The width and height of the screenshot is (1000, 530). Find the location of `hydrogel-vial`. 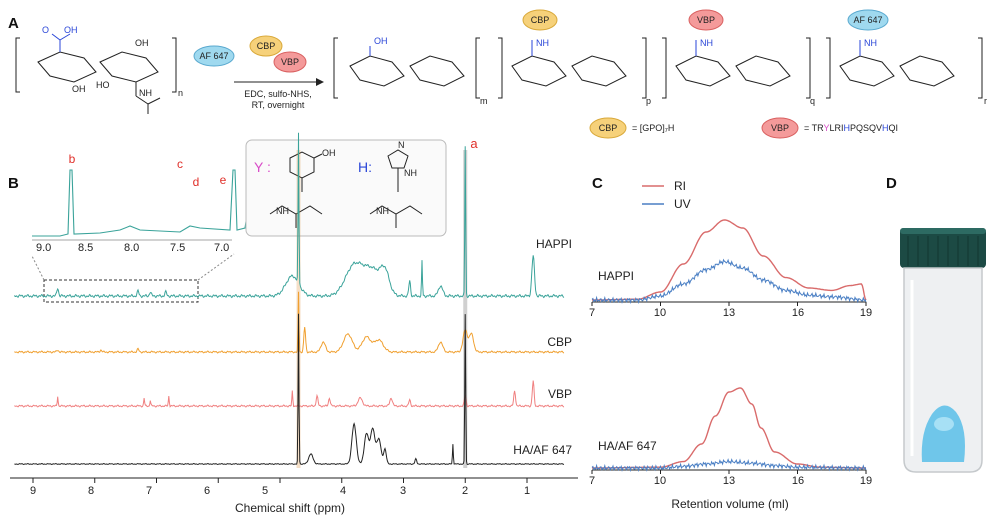

hydrogel-vial is located at coordinates (943, 350).